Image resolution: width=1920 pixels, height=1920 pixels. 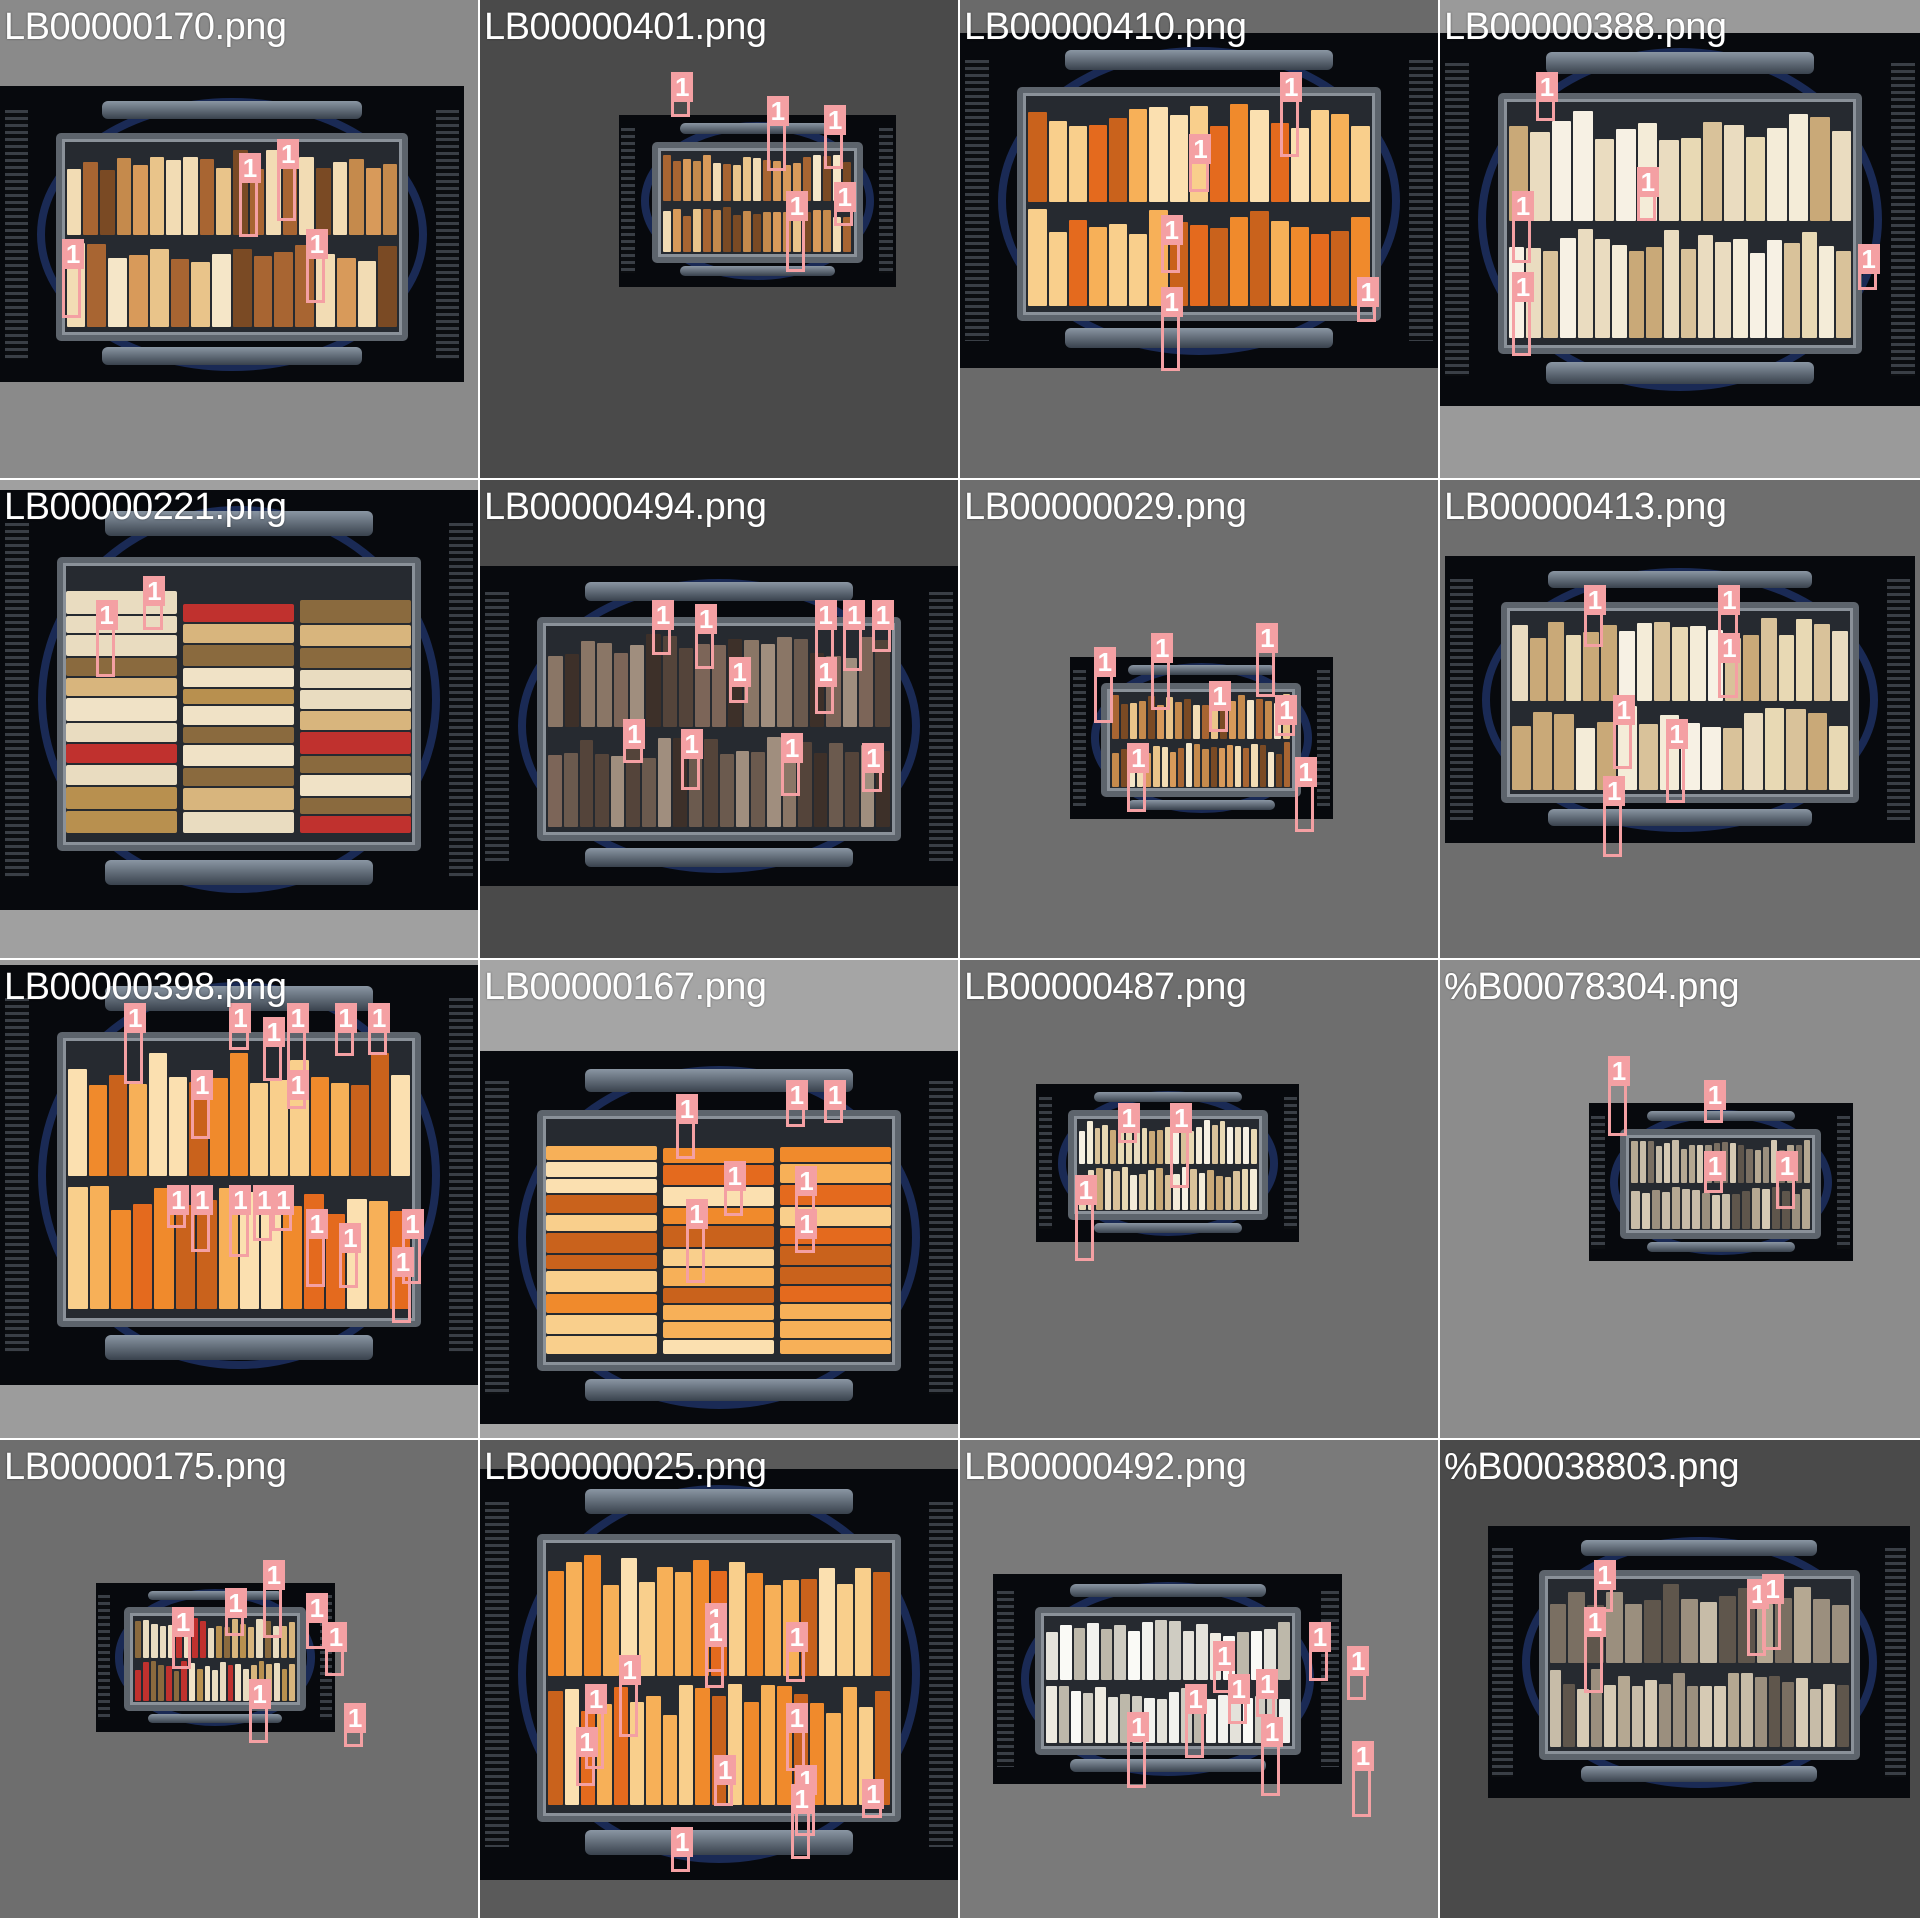 I want to click on scanner-photo, so click(x=232, y=234).